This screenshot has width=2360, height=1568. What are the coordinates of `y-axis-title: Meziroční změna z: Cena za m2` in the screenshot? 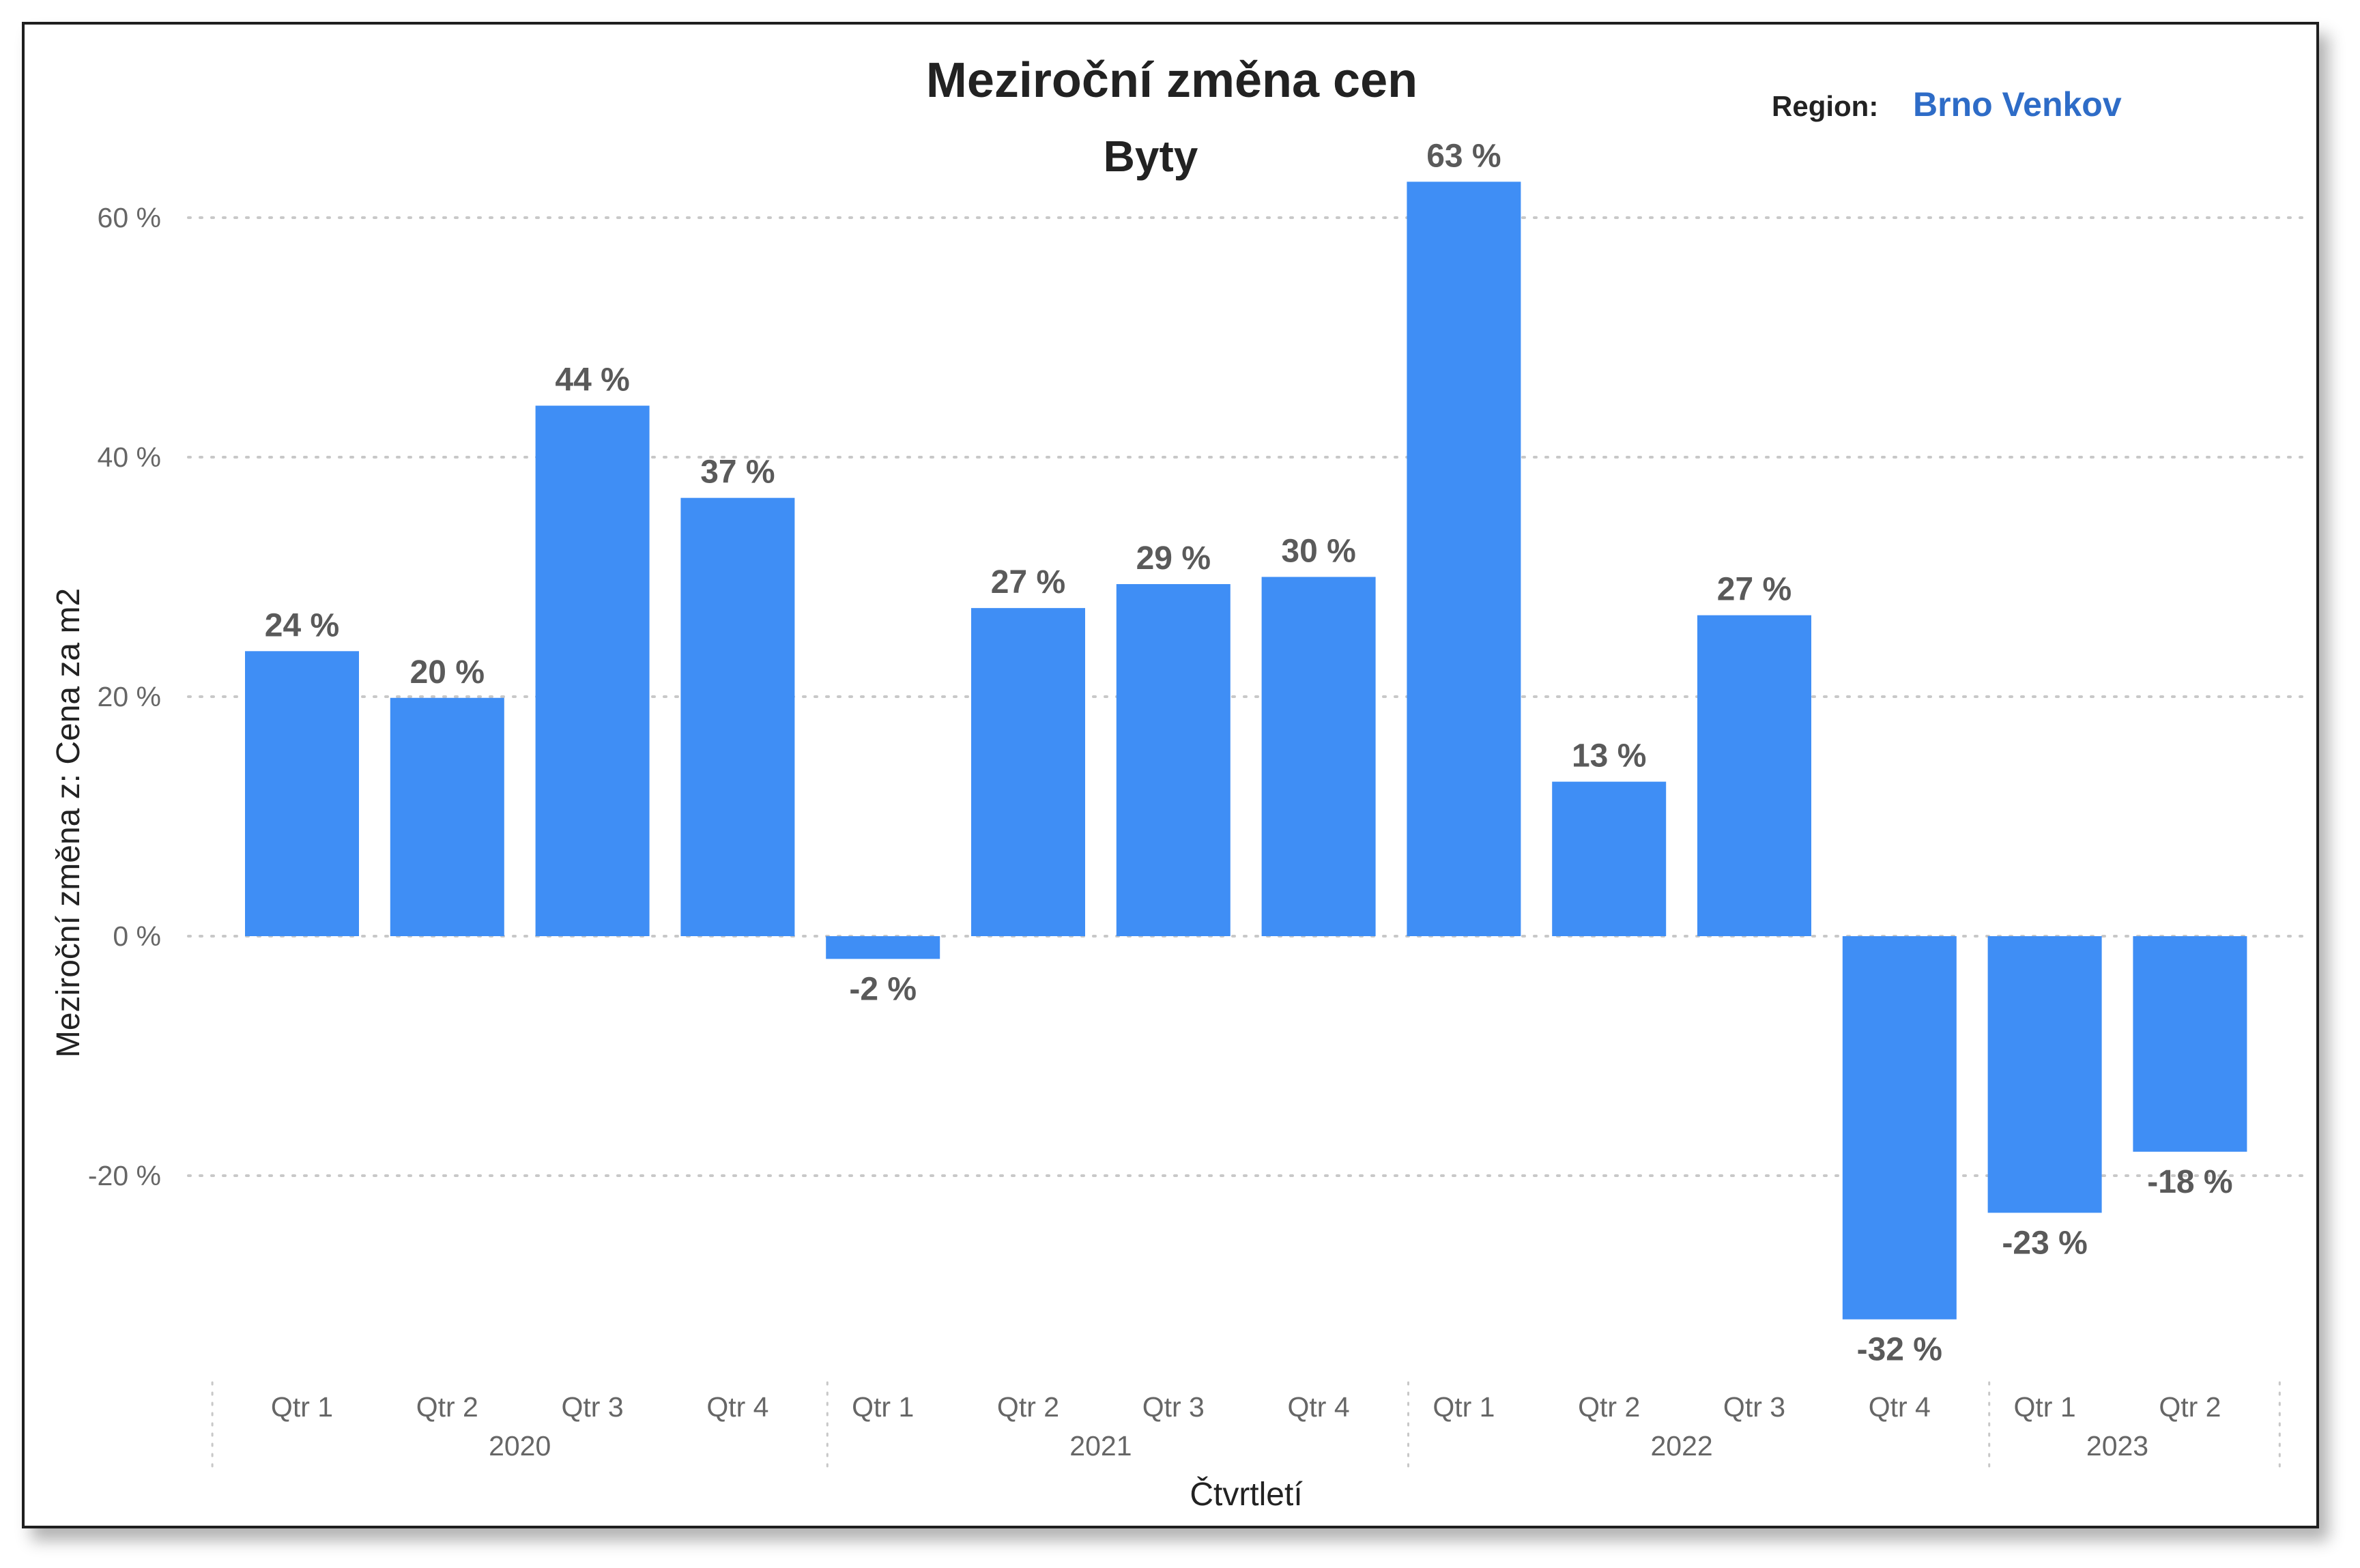 It's located at (69, 823).